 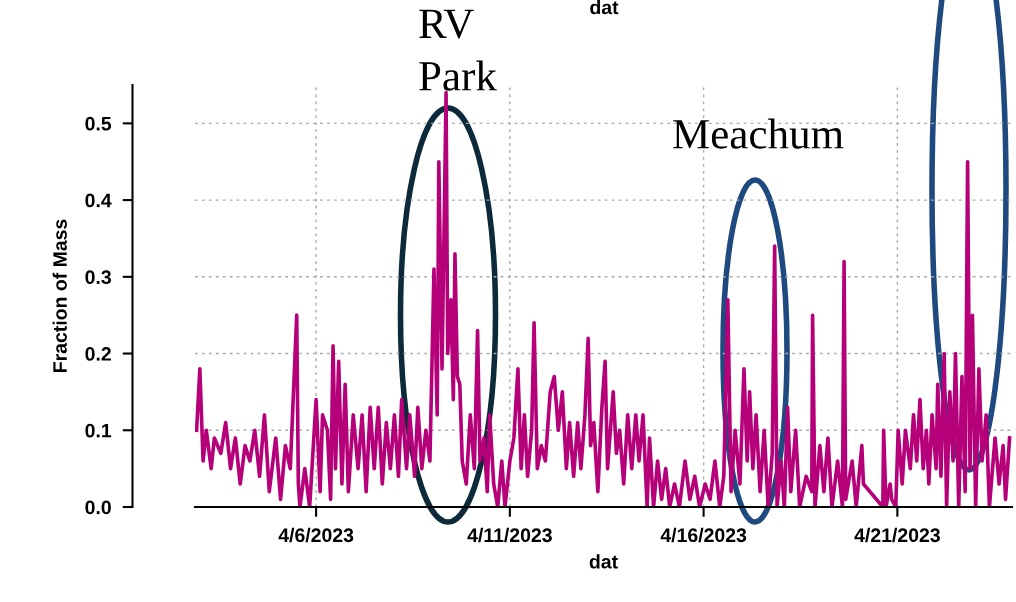 What do you see at coordinates (316, 535) in the screenshot?
I see `x-tick-label: 4/6/2023` at bounding box center [316, 535].